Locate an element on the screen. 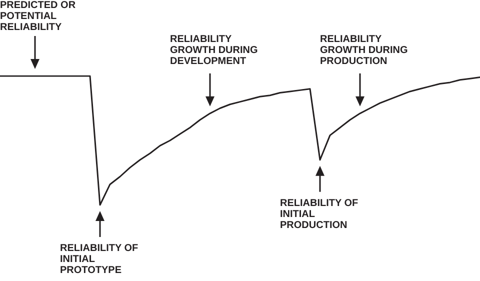  text: RELIABILITY GROWTH DURING DEVELOPMENT is located at coordinates (214, 51).